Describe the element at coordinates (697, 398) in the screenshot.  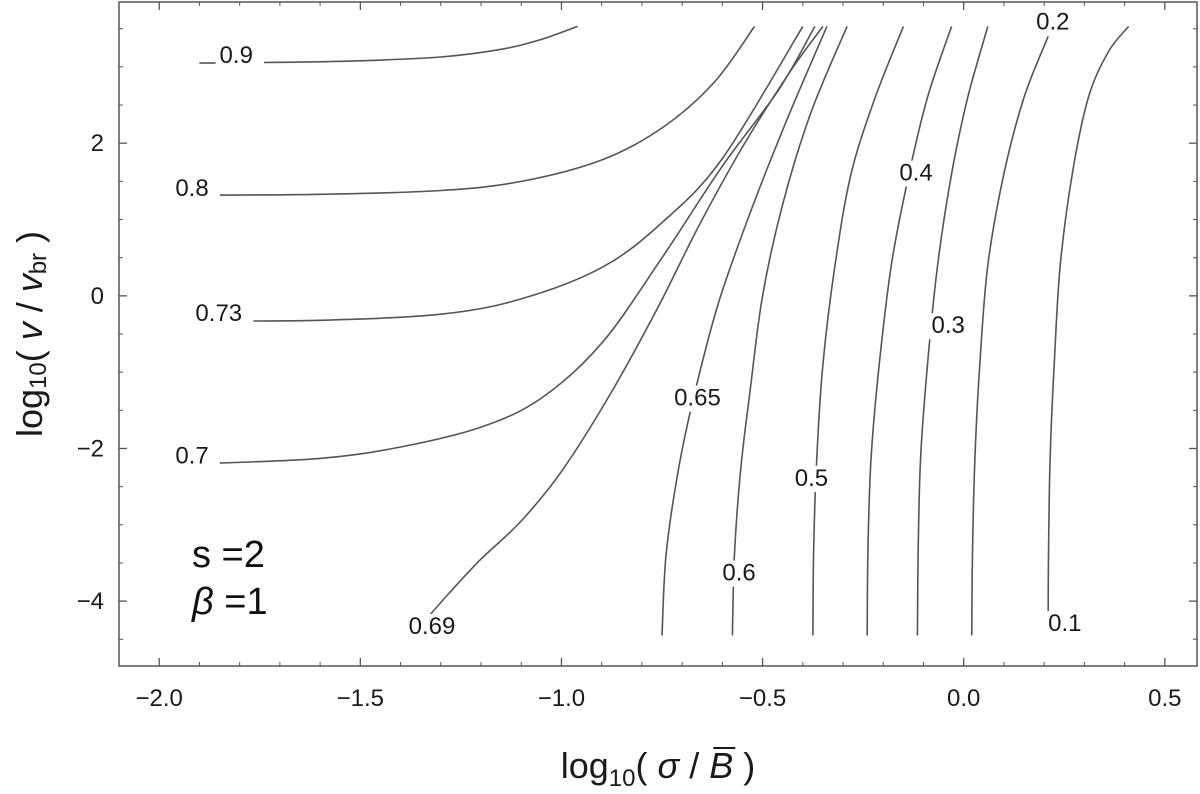
I see `contour-label-0-65: 0.65` at that location.